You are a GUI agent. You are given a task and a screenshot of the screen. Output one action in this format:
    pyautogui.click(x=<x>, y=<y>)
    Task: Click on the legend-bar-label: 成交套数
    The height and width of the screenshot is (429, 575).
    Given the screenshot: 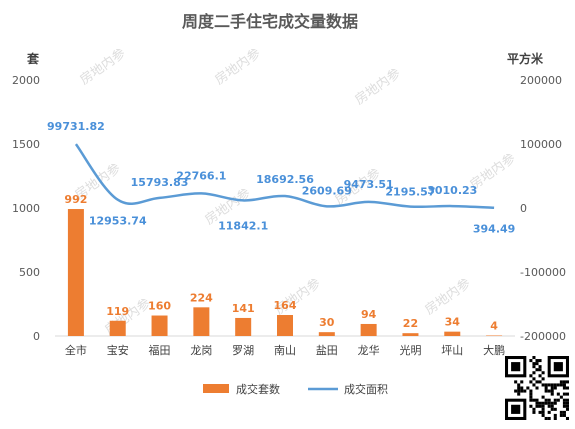 What is the action you would take?
    pyautogui.click(x=258, y=389)
    